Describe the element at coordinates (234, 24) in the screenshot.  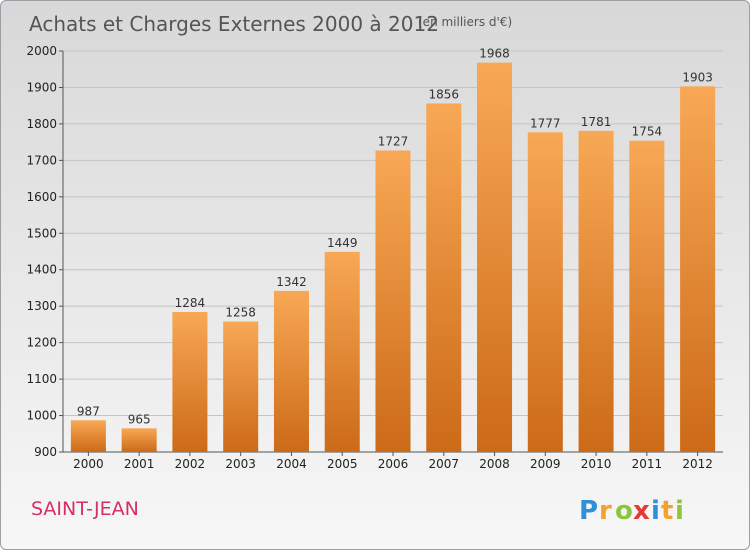
I see `chart-title: Achats et Charges Externes 2000 à 2012` at that location.